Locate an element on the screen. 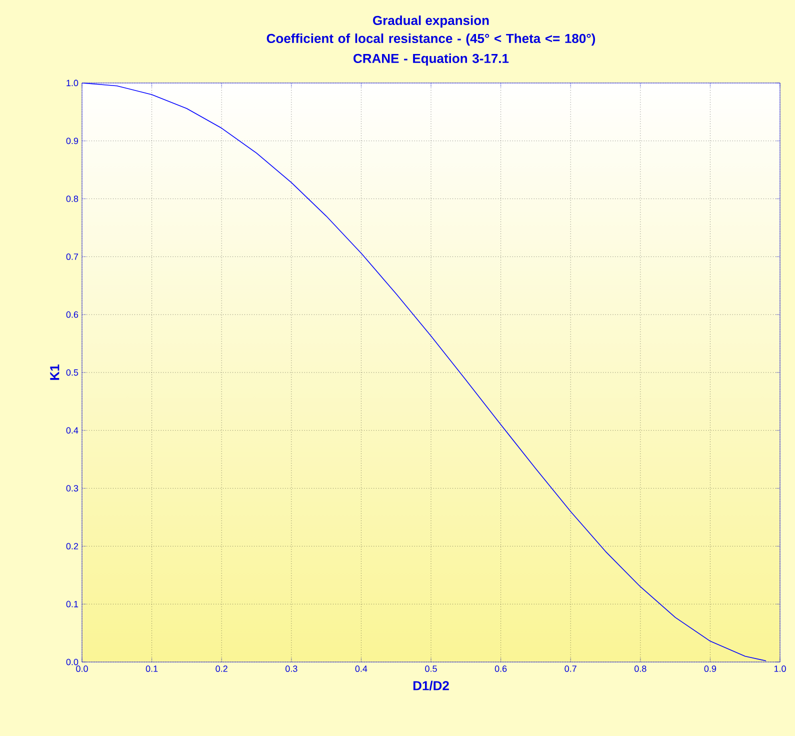  x-tick-label: 0.8 is located at coordinates (640, 669).